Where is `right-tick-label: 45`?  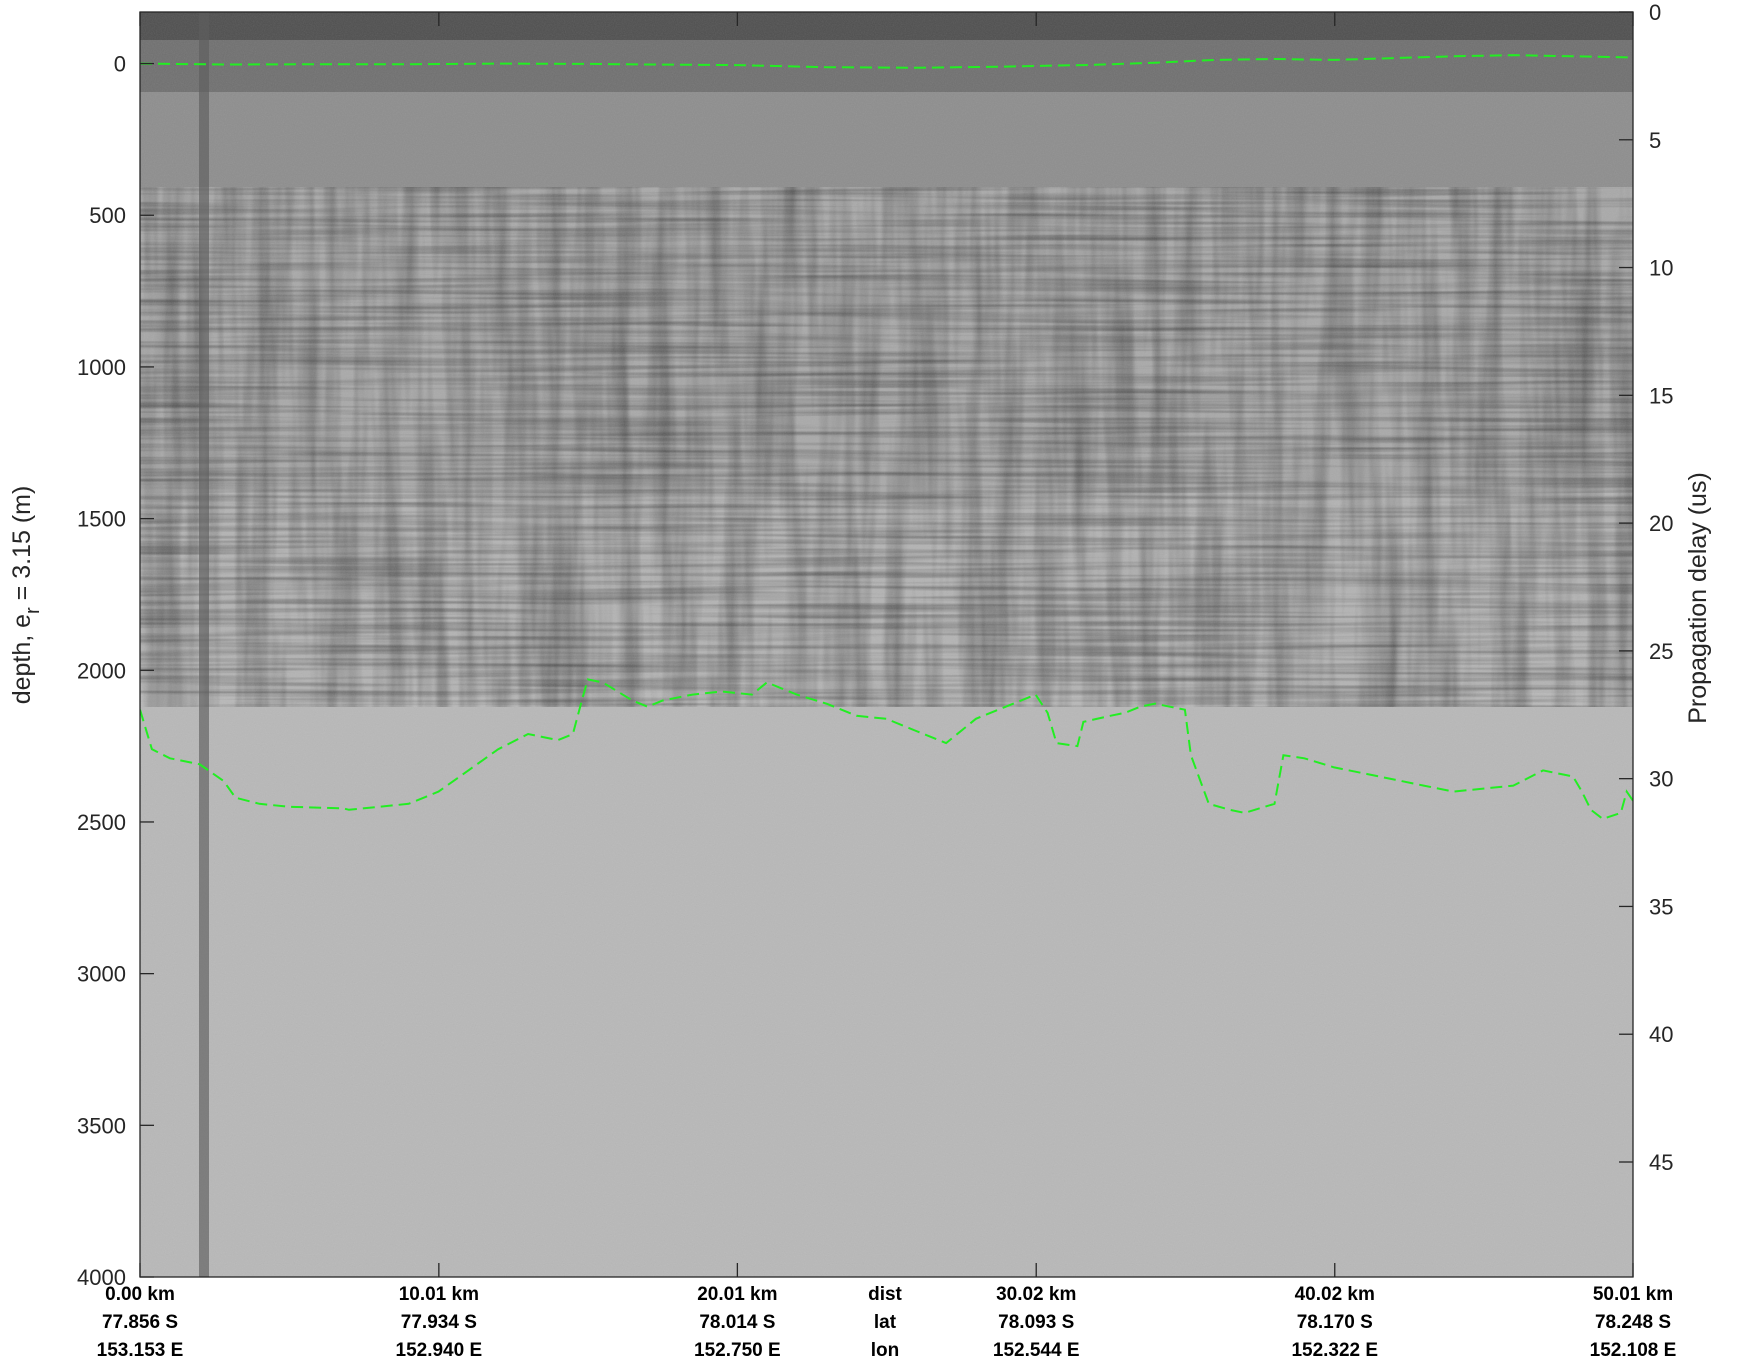 right-tick-label: 45 is located at coordinates (1661, 1162).